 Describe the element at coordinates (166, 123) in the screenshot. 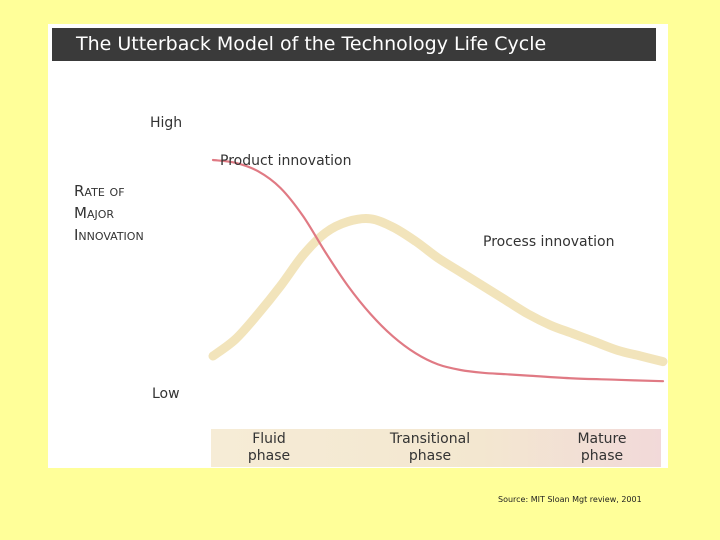

I see `y-tick-high: High` at that location.